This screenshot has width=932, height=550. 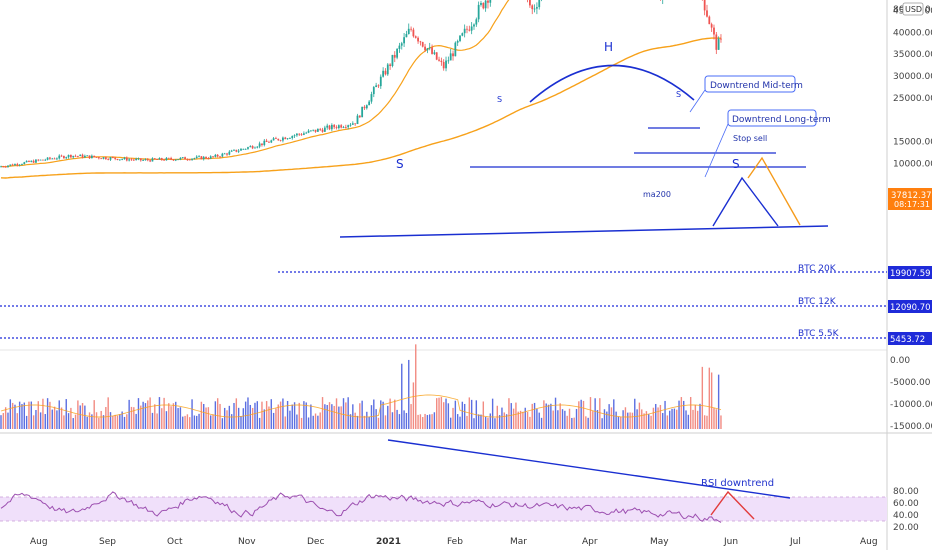 What do you see at coordinates (912, 164) in the screenshot?
I see `price-tick-label: 10000.00` at bounding box center [912, 164].